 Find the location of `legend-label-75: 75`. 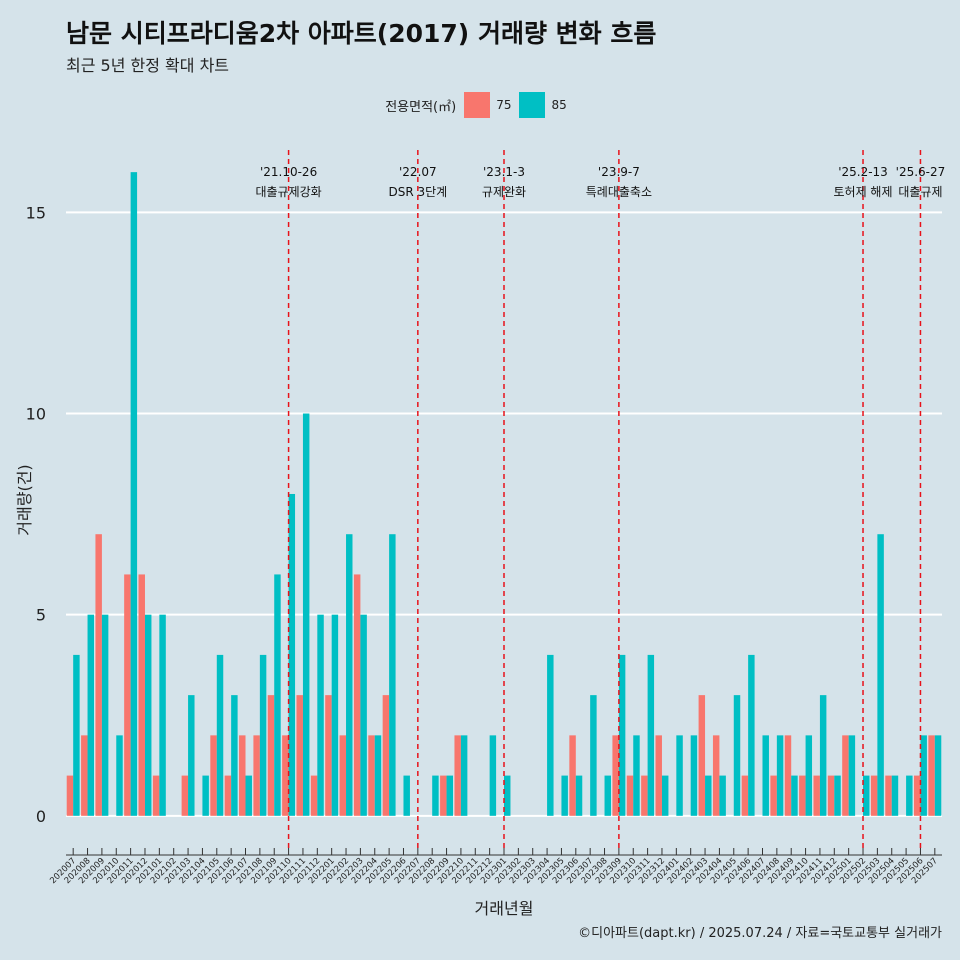

legend-label-75: 75 is located at coordinates (504, 105).